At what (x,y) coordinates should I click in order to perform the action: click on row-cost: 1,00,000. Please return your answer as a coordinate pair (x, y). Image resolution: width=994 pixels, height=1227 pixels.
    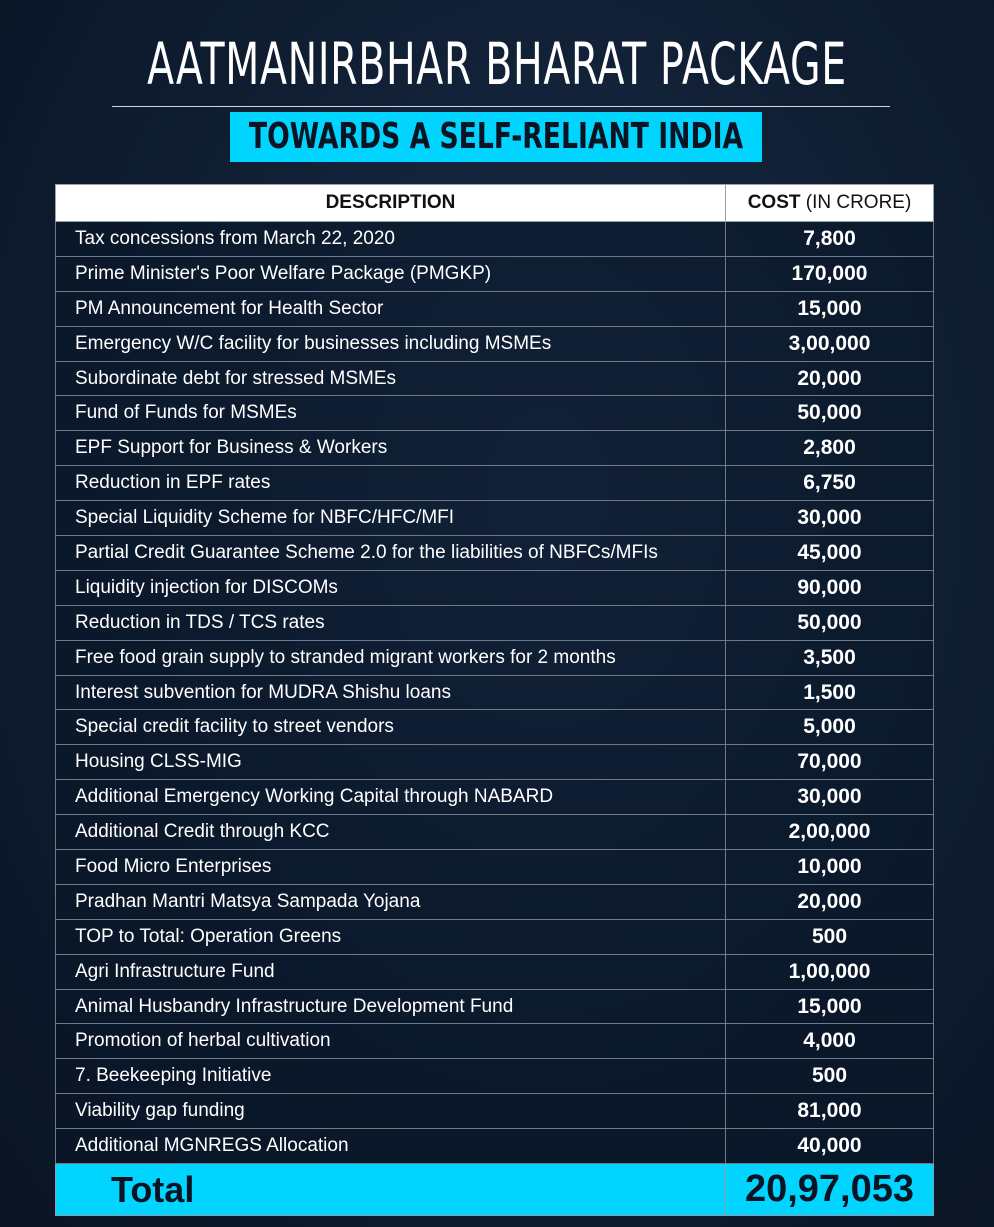
    Looking at the image, I should click on (829, 971).